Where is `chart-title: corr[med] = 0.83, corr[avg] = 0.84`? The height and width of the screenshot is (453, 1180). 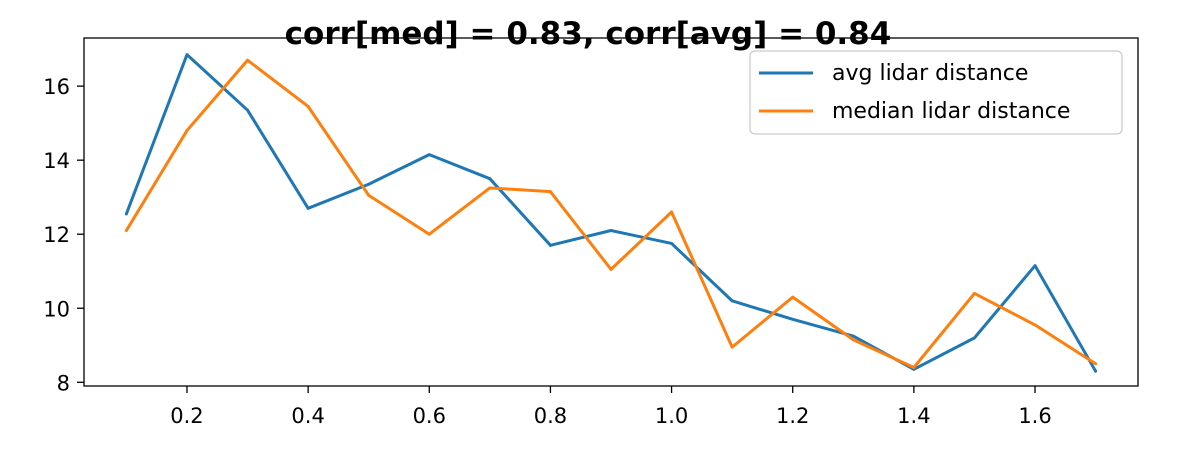 chart-title: corr[med] = 0.83, corr[avg] = 0.84 is located at coordinates (588, 34).